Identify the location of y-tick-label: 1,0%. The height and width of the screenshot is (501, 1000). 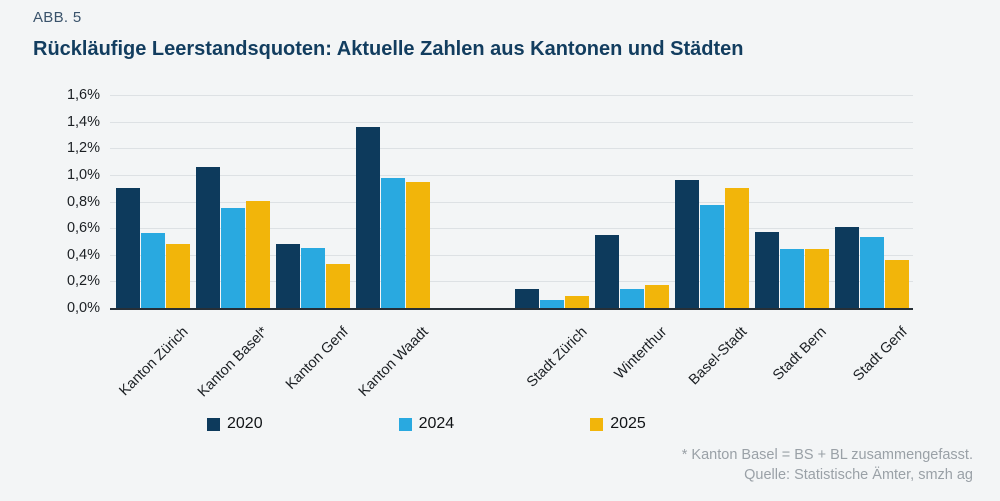
(83, 174).